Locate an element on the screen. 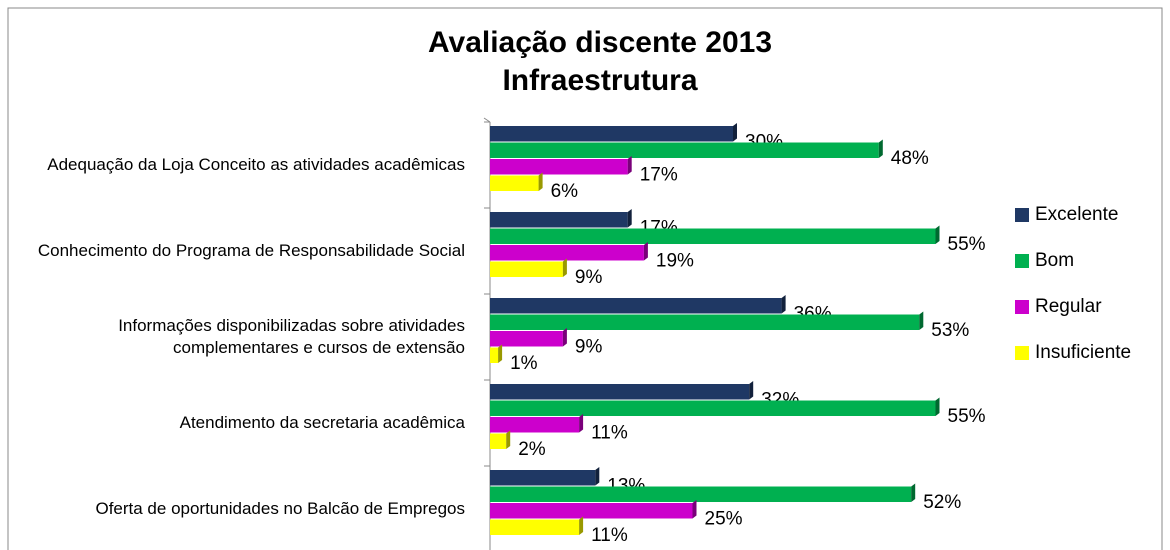  value-label: 6% is located at coordinates (565, 191).